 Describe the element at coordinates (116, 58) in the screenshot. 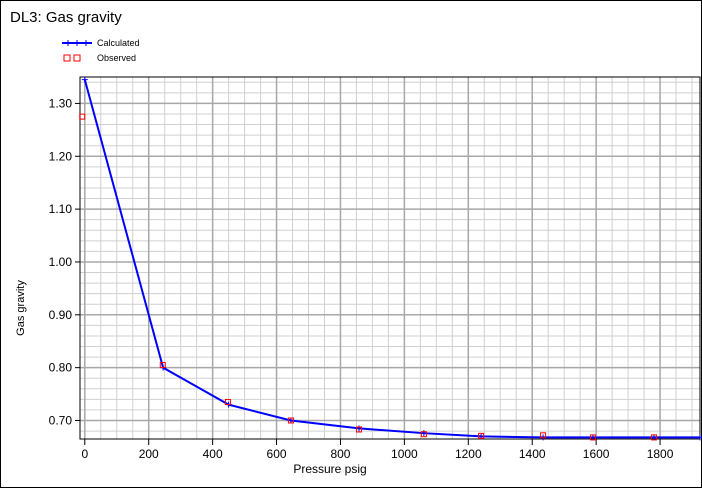

I see `legend-label: Observed` at that location.